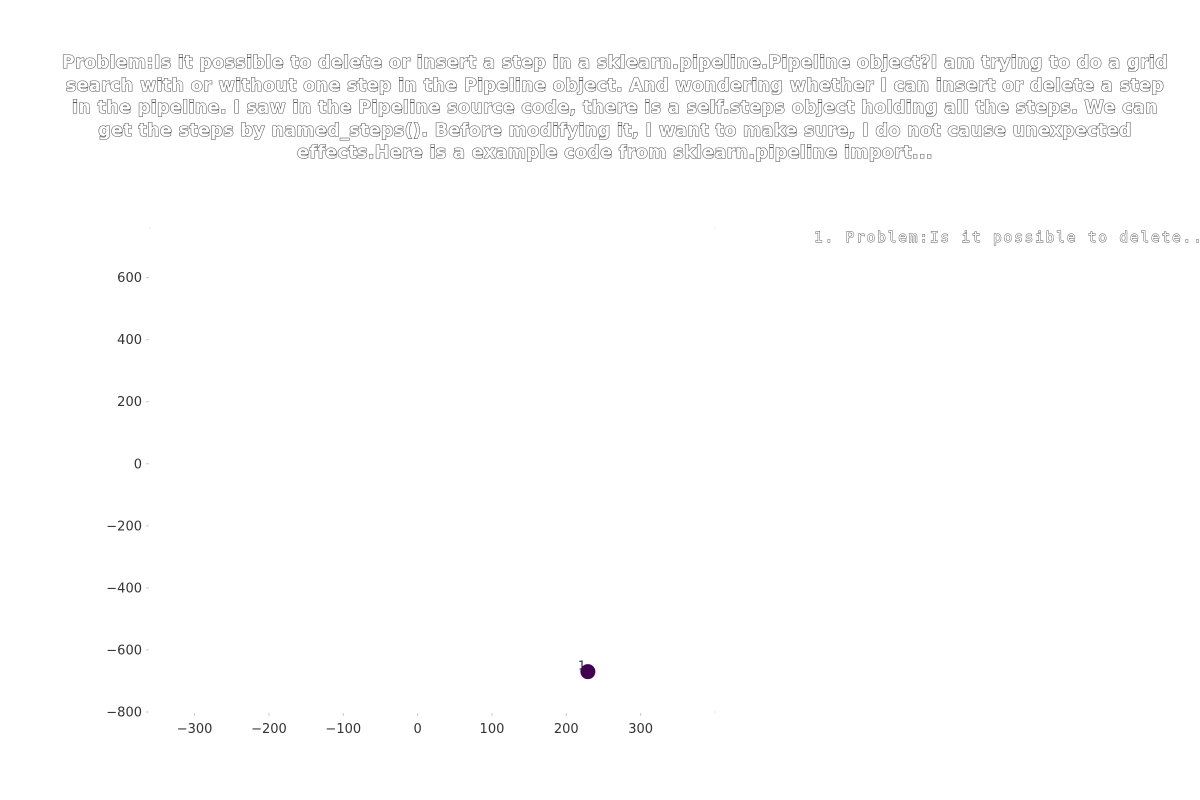 This screenshot has height=800, width=1200. I want to click on y-tick-label: 400, so click(129, 340).